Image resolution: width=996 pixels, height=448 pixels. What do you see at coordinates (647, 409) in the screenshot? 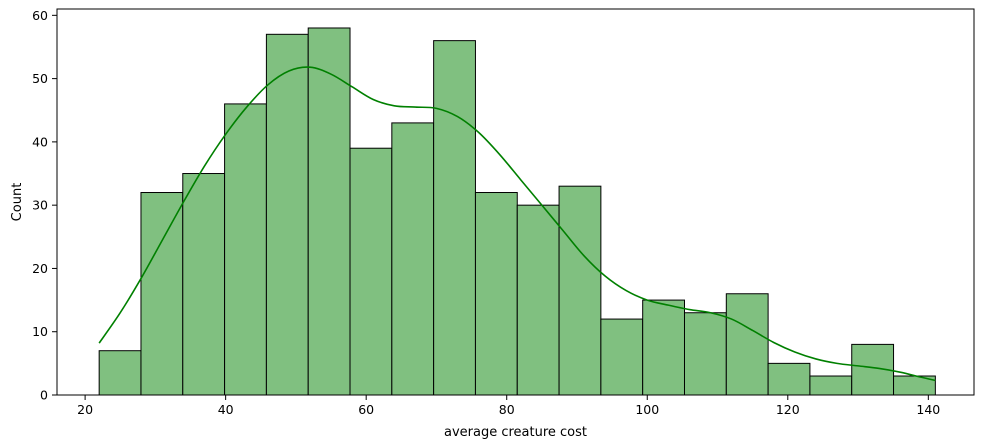
I see `x-tick-label: 100` at bounding box center [647, 409].